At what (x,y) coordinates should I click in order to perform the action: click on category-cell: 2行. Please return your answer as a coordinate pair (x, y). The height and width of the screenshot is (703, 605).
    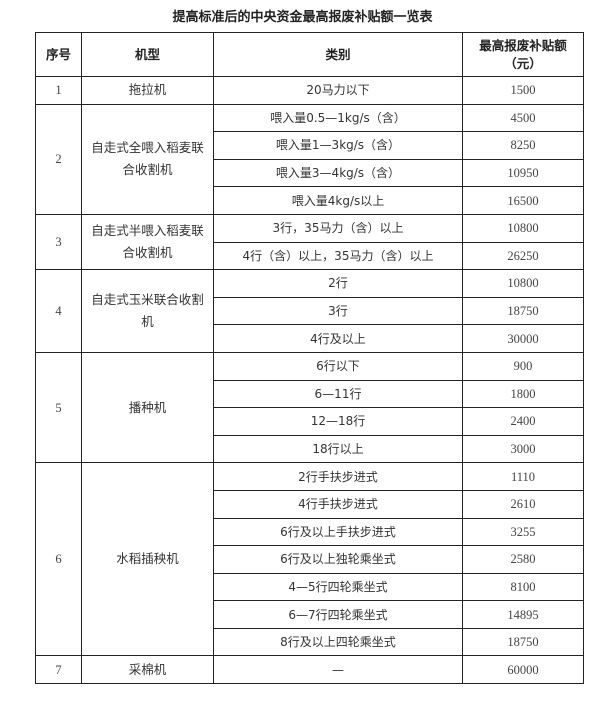
    Looking at the image, I should click on (338, 283).